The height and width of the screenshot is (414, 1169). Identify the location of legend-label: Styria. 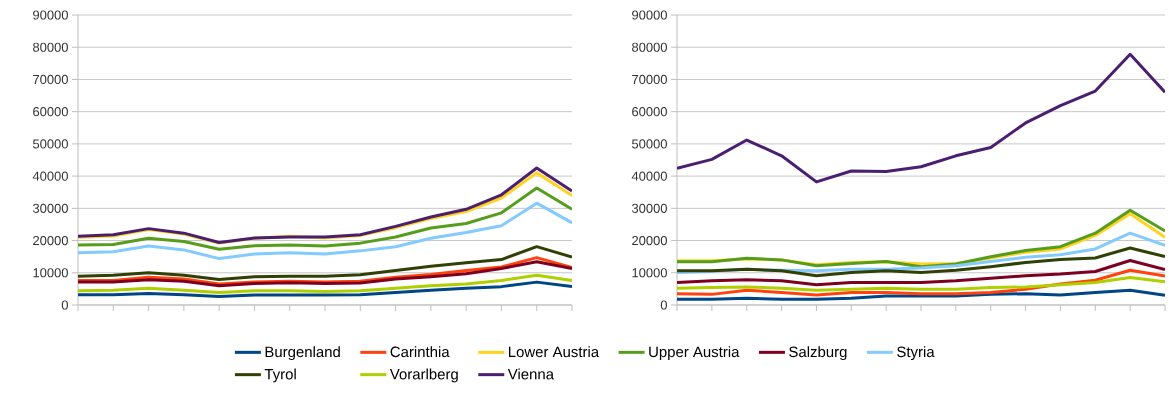
(916, 353).